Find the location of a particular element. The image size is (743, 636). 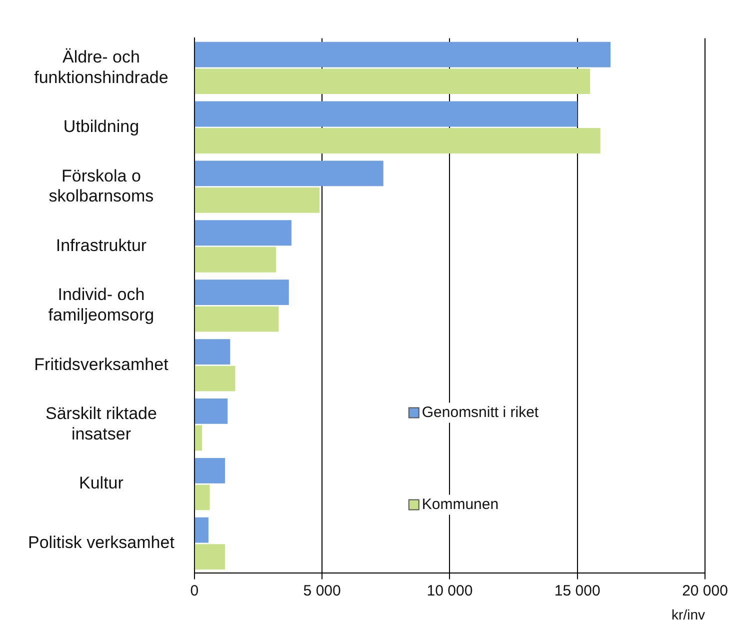

y-tick-label: Förskola o skolbarnsoms is located at coordinates (101, 186).